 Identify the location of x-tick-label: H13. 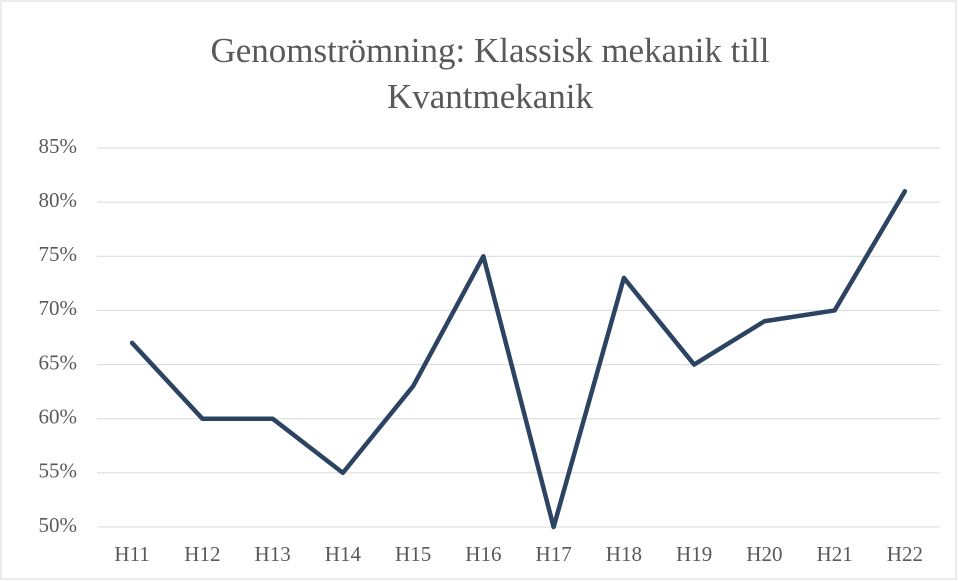
(273, 554).